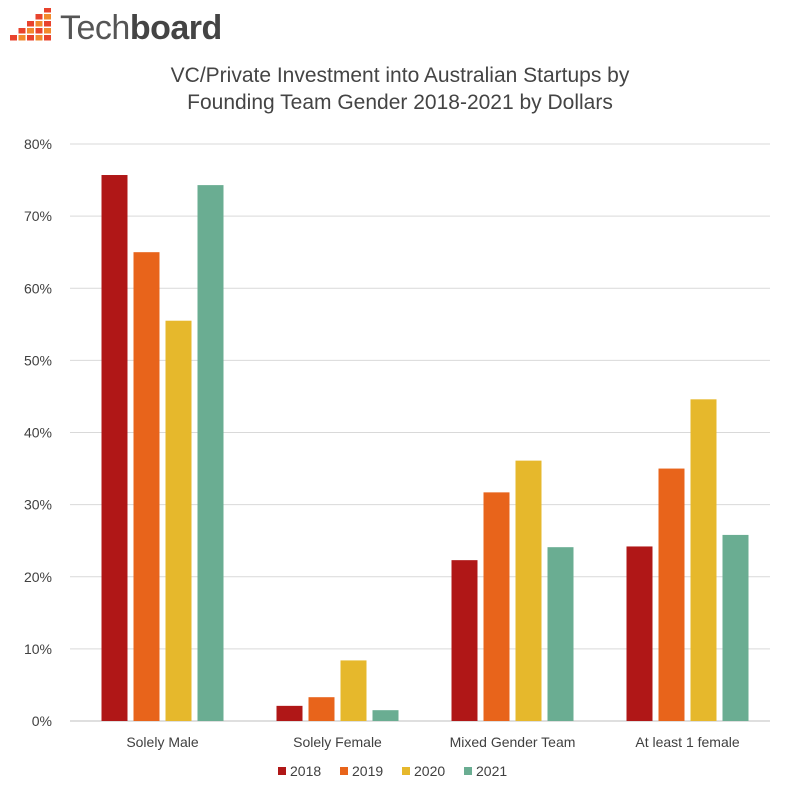  What do you see at coordinates (305, 771) in the screenshot?
I see `legend-label: 2018` at bounding box center [305, 771].